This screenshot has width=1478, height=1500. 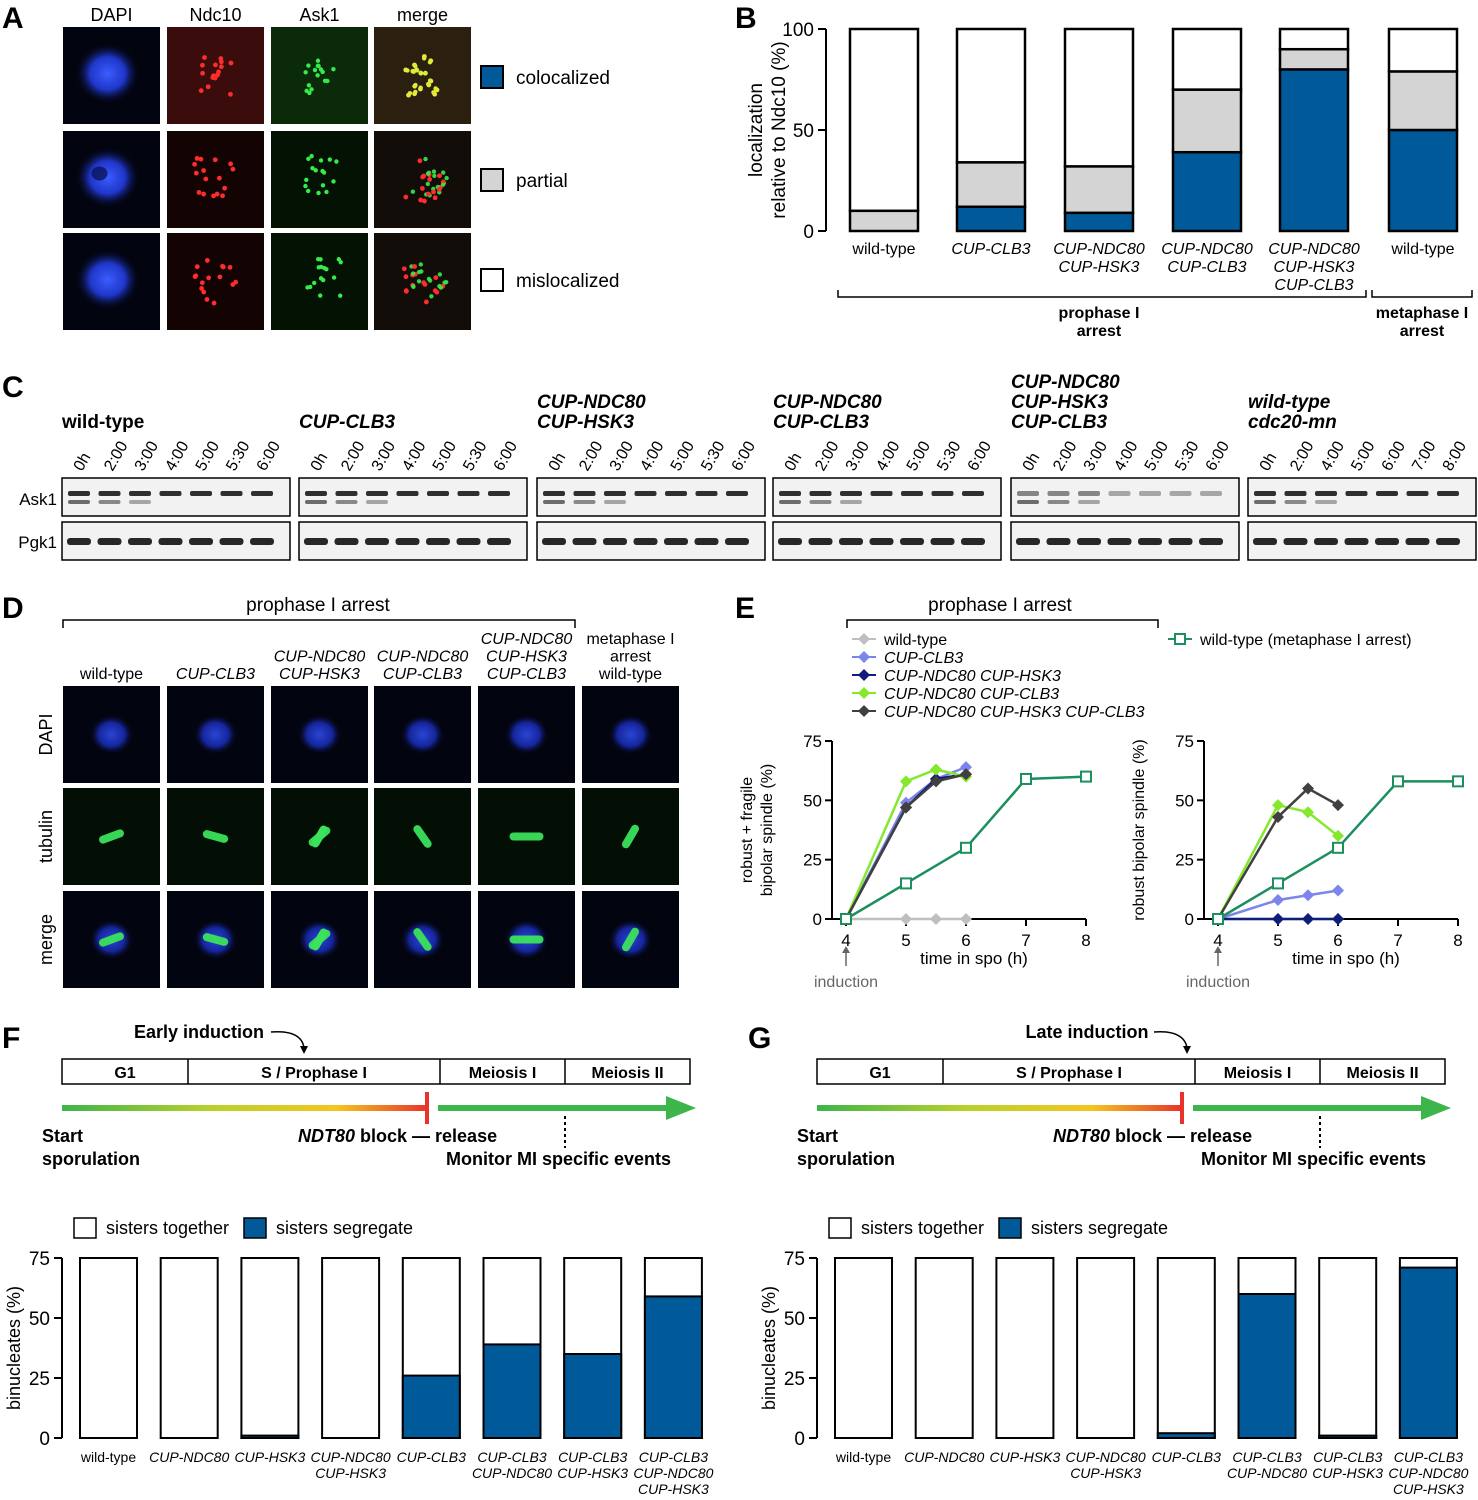 I want to click on category-label-2: CUP-NDC80, so click(x=189, y=1457).